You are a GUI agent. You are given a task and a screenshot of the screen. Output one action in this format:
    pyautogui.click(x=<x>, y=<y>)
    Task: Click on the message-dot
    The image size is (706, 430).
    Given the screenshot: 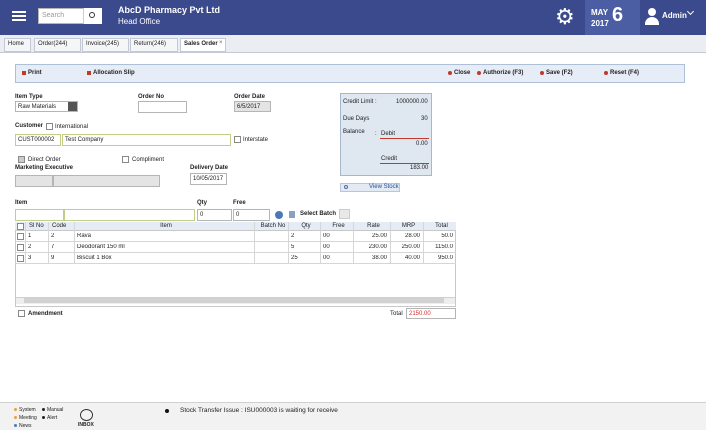 What is the action you would take?
    pyautogui.click(x=167, y=411)
    